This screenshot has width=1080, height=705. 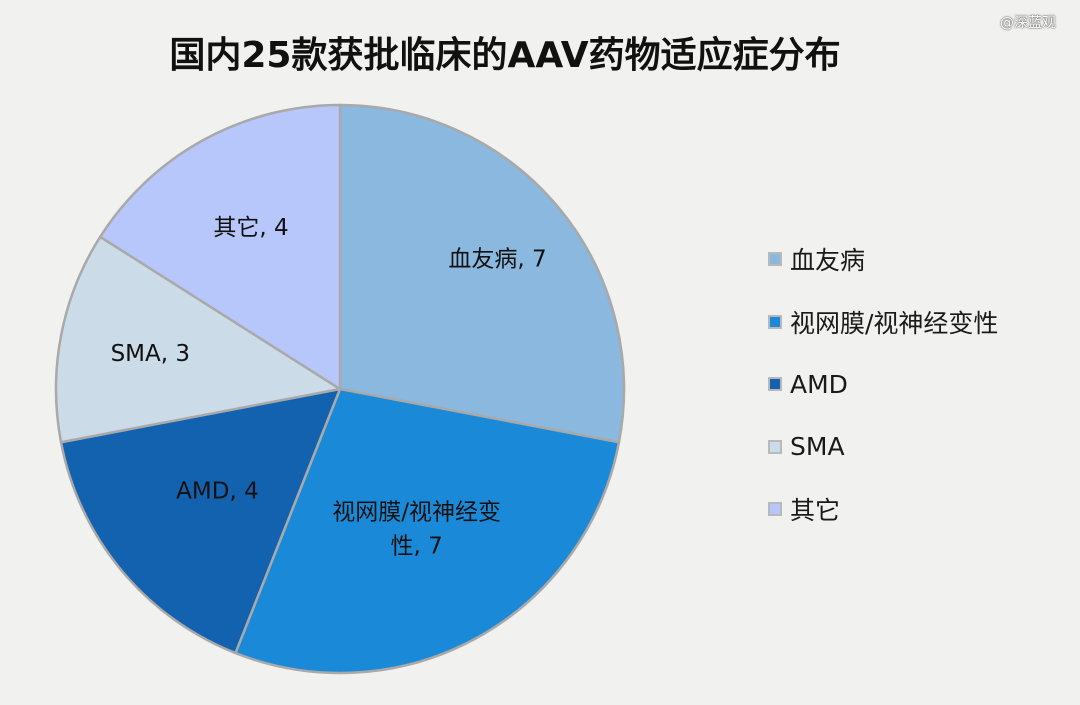 What do you see at coordinates (815, 510) in the screenshot?
I see `legend-label-other: 其它` at bounding box center [815, 510].